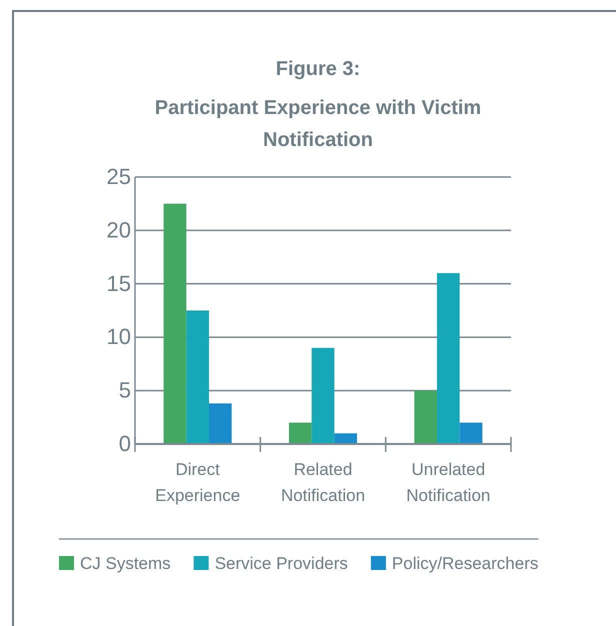 The height and width of the screenshot is (626, 616). I want to click on legend-label: Service Providers, so click(281, 563).